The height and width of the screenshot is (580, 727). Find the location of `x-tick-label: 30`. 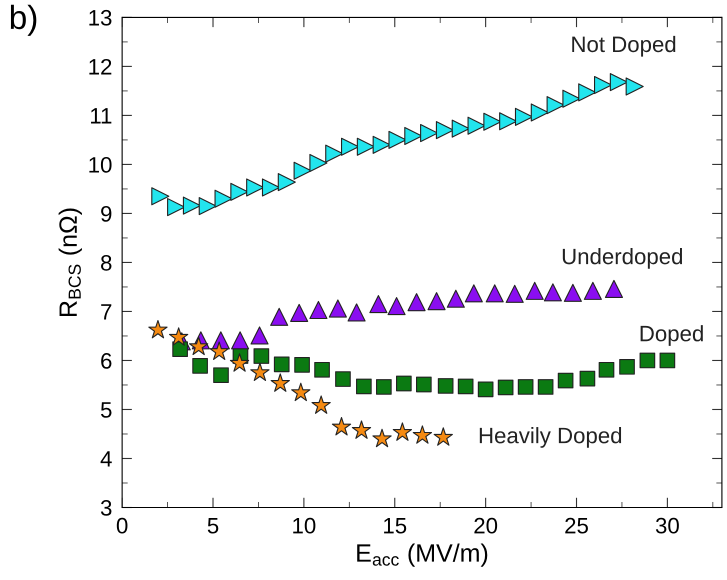

x-tick-label: 30 is located at coordinates (667, 526).